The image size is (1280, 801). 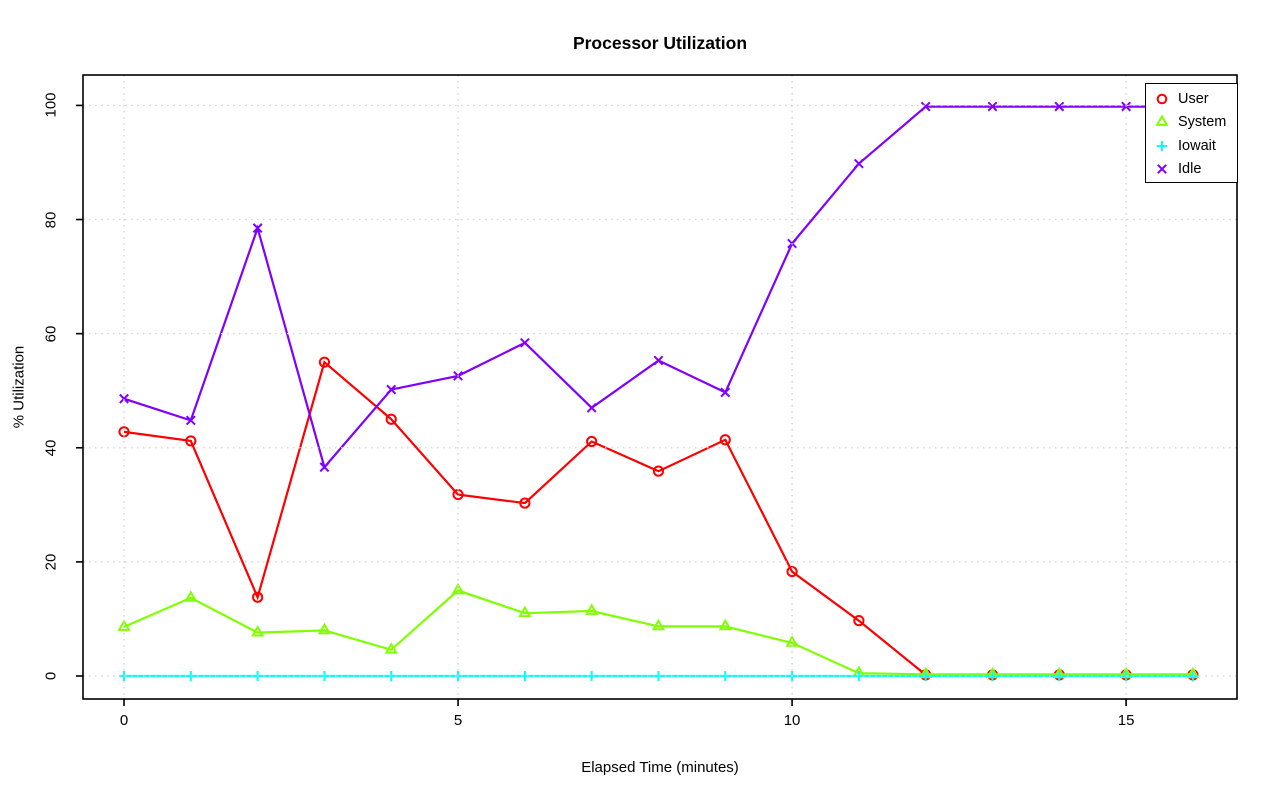 I want to click on x-marker-icon, so click(x=1162, y=169).